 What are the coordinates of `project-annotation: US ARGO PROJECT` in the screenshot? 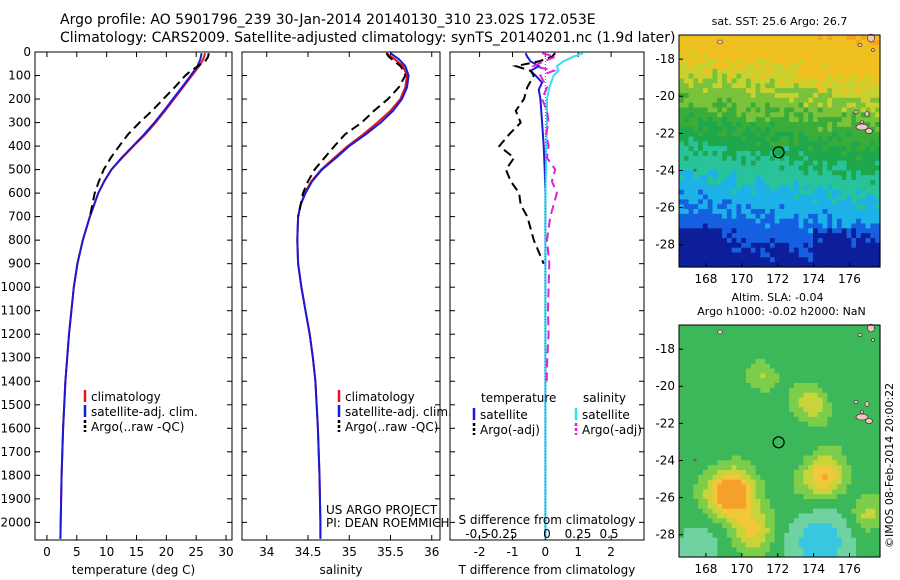 It's located at (382, 510).